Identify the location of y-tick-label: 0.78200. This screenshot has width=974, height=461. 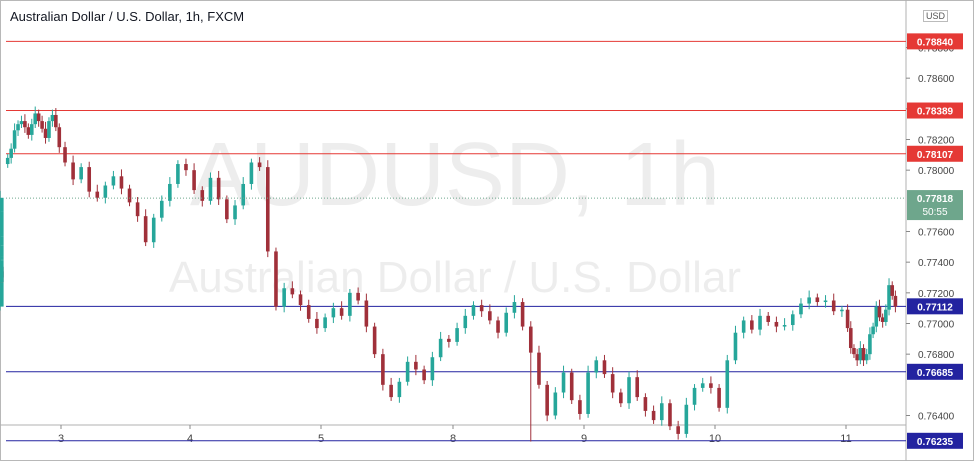
(936, 141).